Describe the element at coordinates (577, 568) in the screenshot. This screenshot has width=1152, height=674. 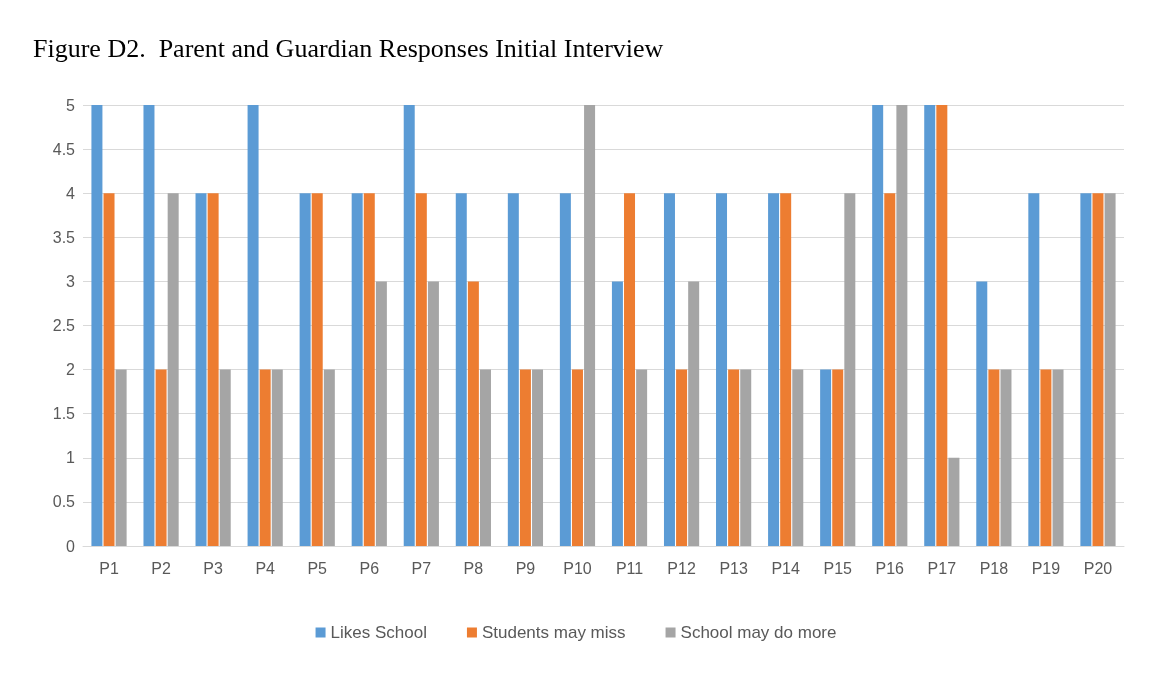
I see `x-tick-label: P10` at that location.